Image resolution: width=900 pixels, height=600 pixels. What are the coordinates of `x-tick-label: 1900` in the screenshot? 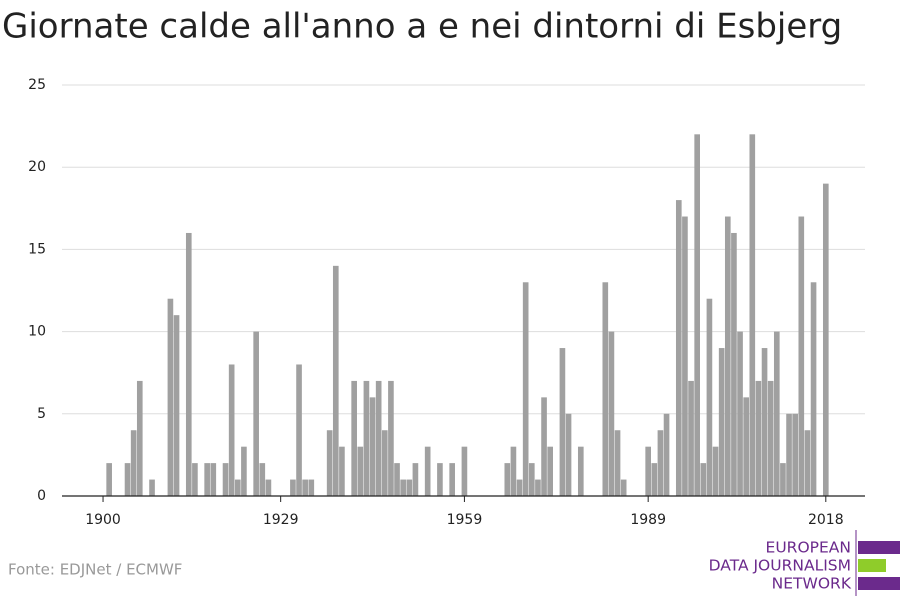 It's located at (103, 520).